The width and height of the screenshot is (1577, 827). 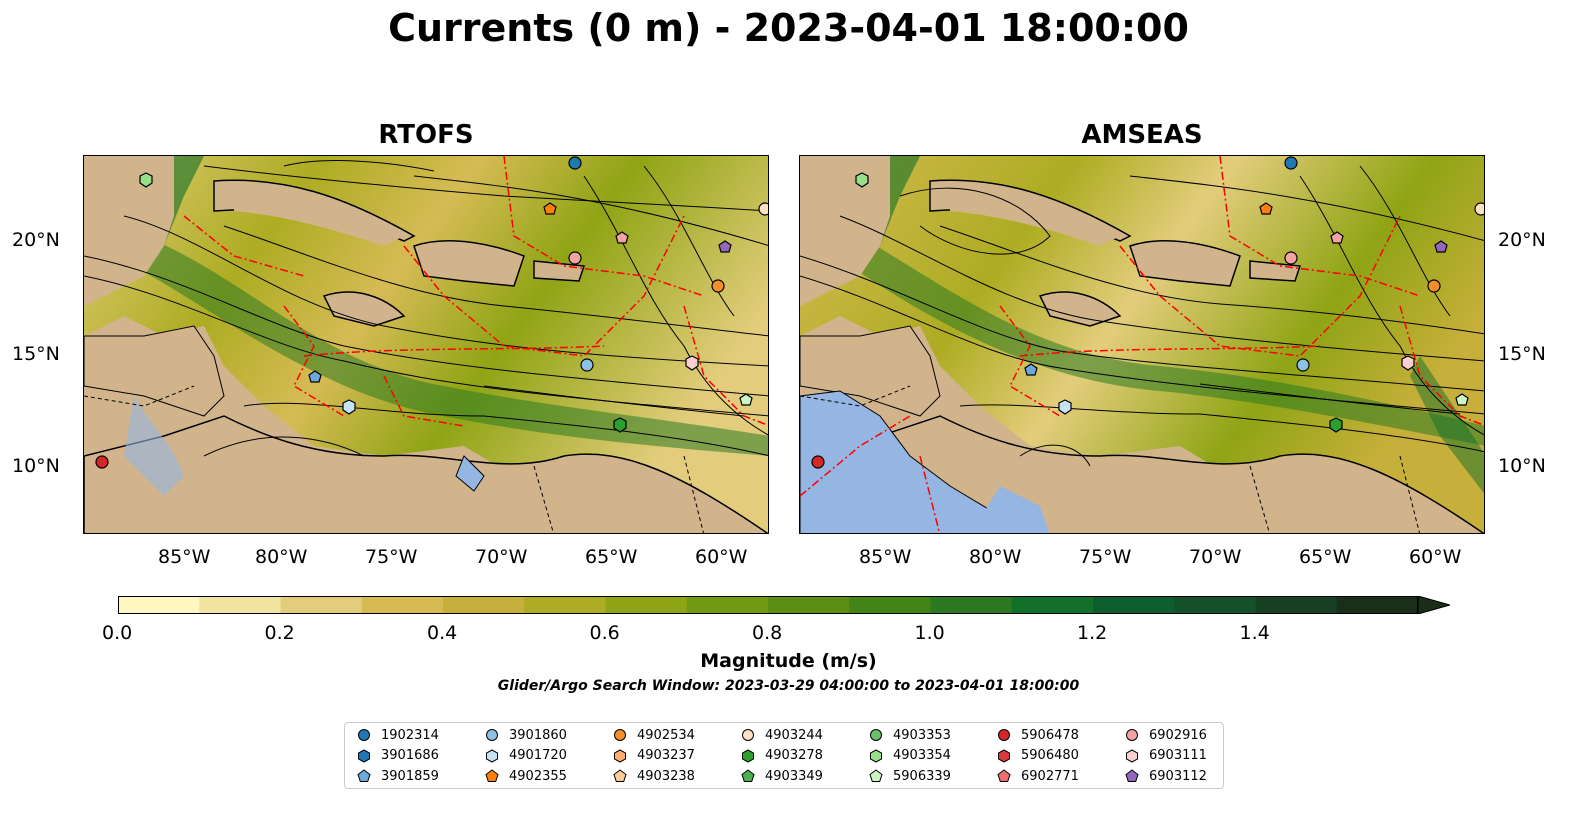 I want to click on panel-title-rtofs: RTOFS, so click(x=426, y=135).